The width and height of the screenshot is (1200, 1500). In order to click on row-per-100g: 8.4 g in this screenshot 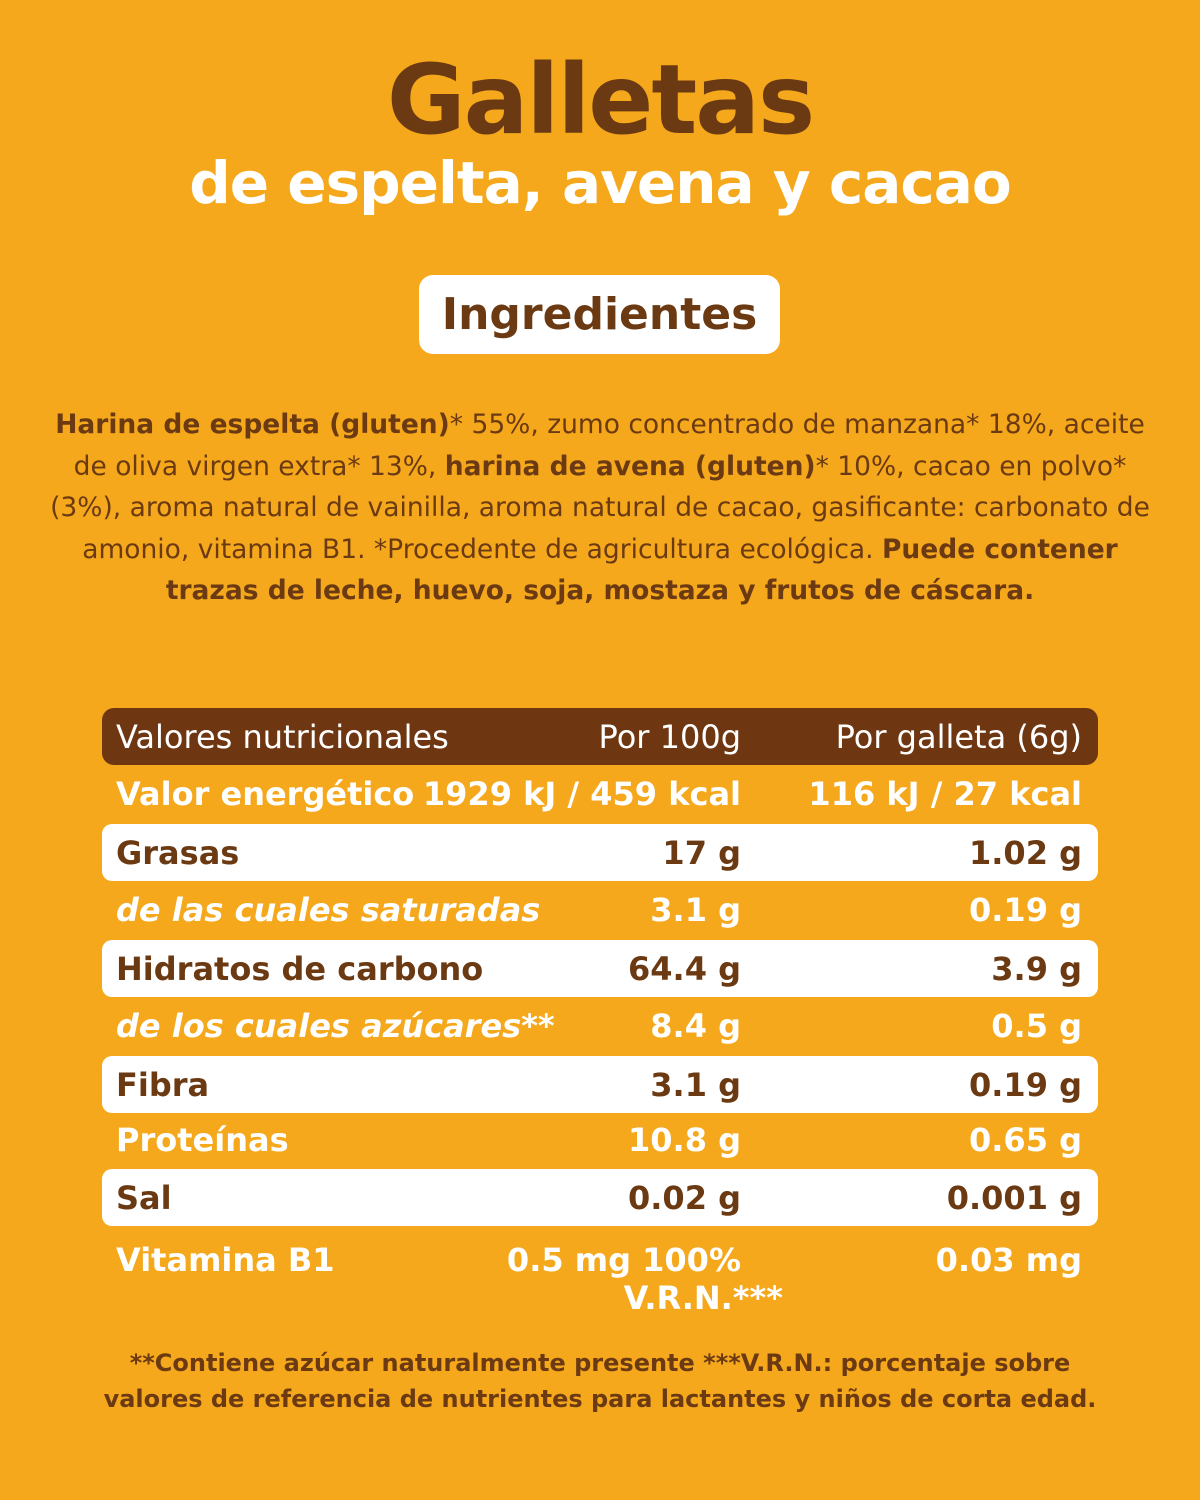, I will do `click(695, 1025)`.